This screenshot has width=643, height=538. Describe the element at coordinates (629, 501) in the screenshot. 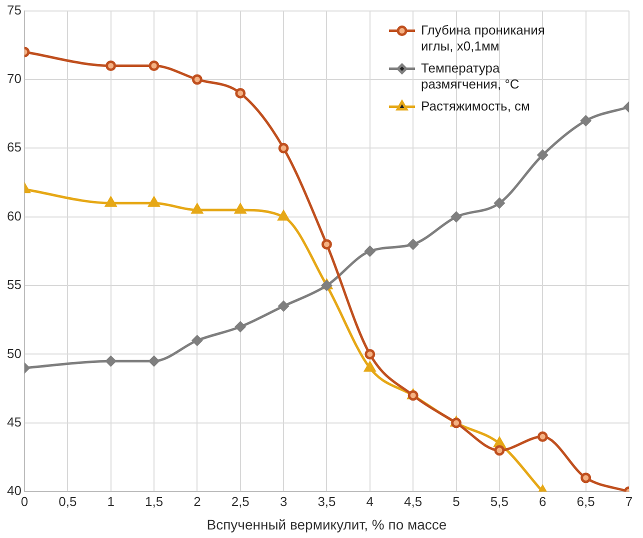

I see `x-tick-label: 7` at that location.